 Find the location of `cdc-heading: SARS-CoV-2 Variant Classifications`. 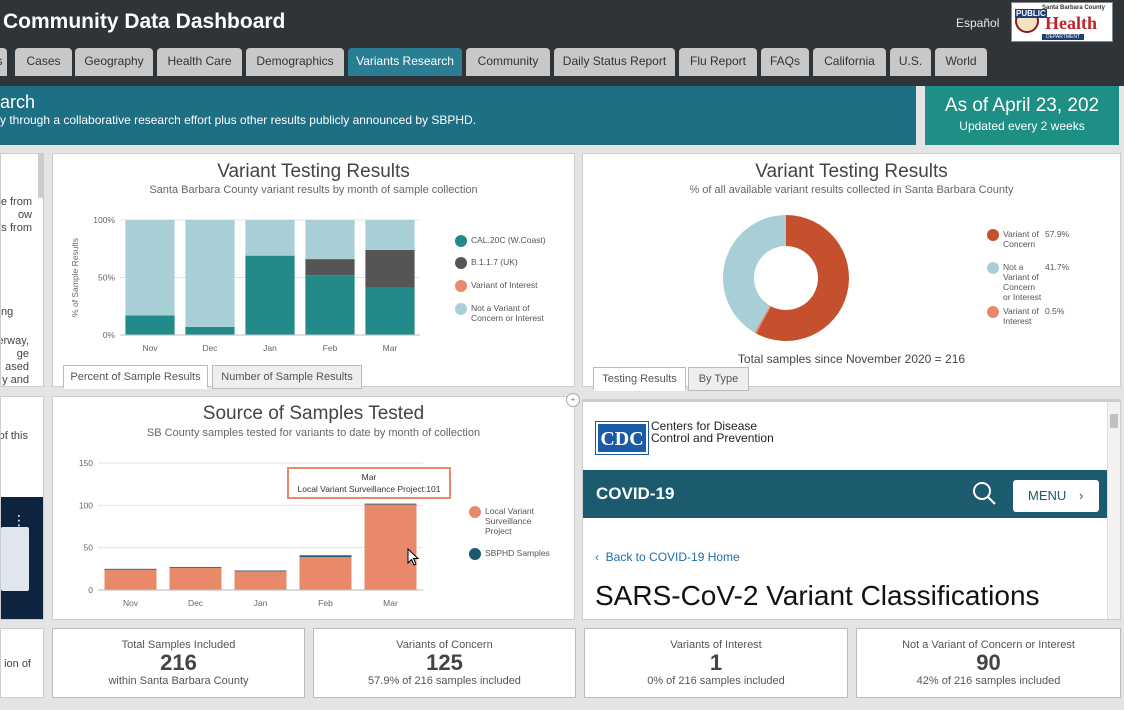

cdc-heading: SARS-CoV-2 Variant Classifications is located at coordinates (817, 595).